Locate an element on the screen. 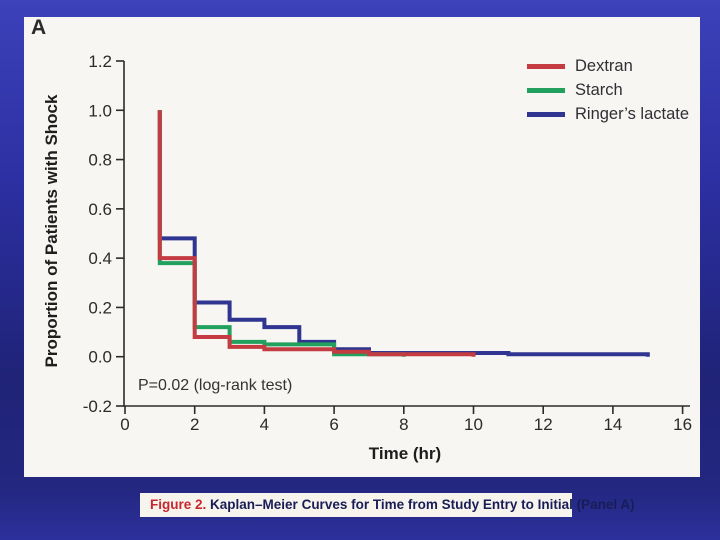 This screenshot has width=720, height=540. legend-item: Ringer’s lactate is located at coordinates (608, 114).